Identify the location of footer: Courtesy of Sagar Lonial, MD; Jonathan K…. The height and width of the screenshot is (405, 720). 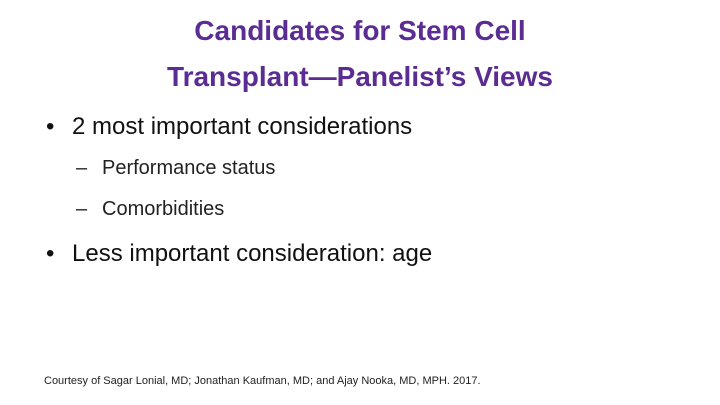
(262, 381).